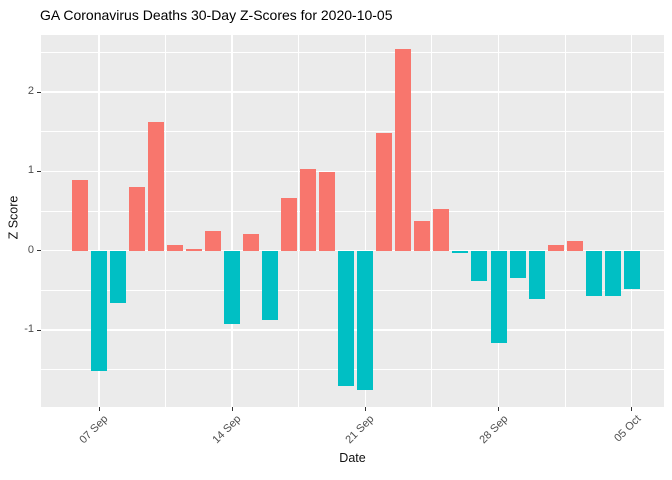  What do you see at coordinates (627, 429) in the screenshot?
I see `x-tick-label: 05 Oct` at bounding box center [627, 429].